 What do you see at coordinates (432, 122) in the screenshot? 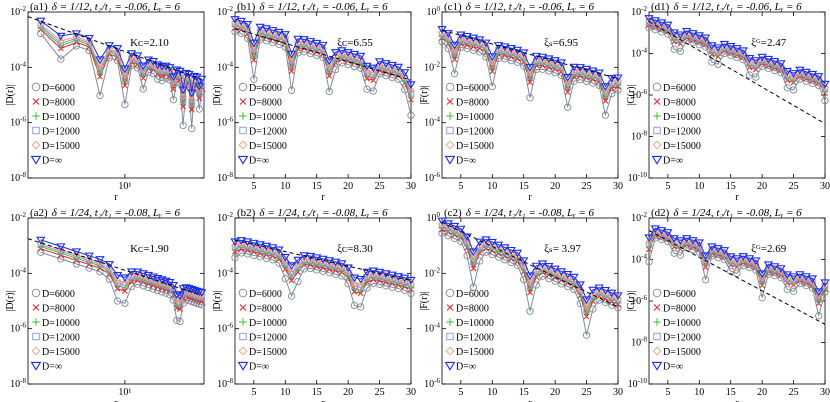
I see `y-tick-label: 10⁻⁴` at bounding box center [432, 122].